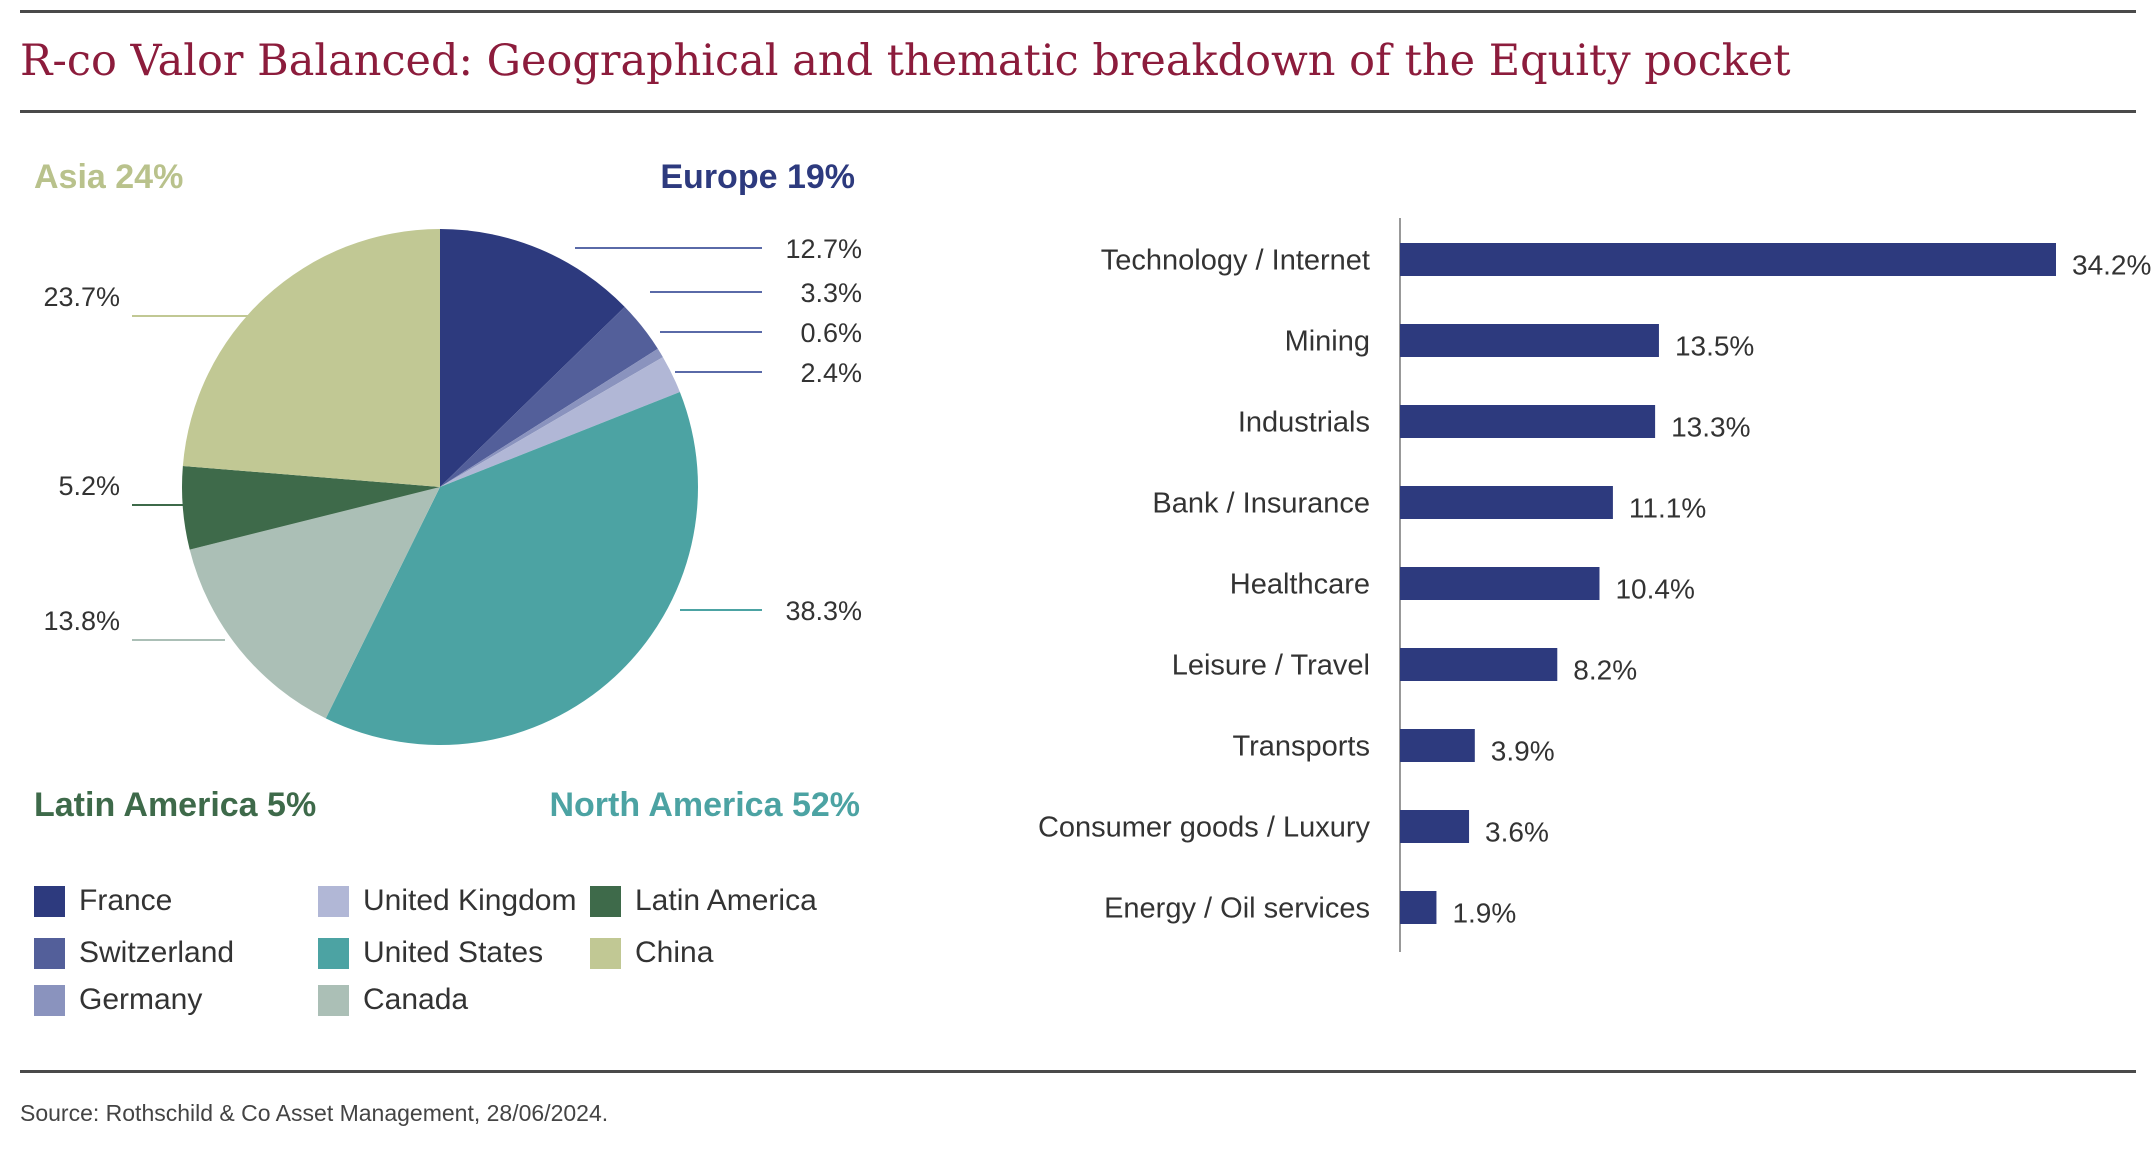  What do you see at coordinates (757, 177) in the screenshot?
I see `region-label-europe: Europe 19%` at bounding box center [757, 177].